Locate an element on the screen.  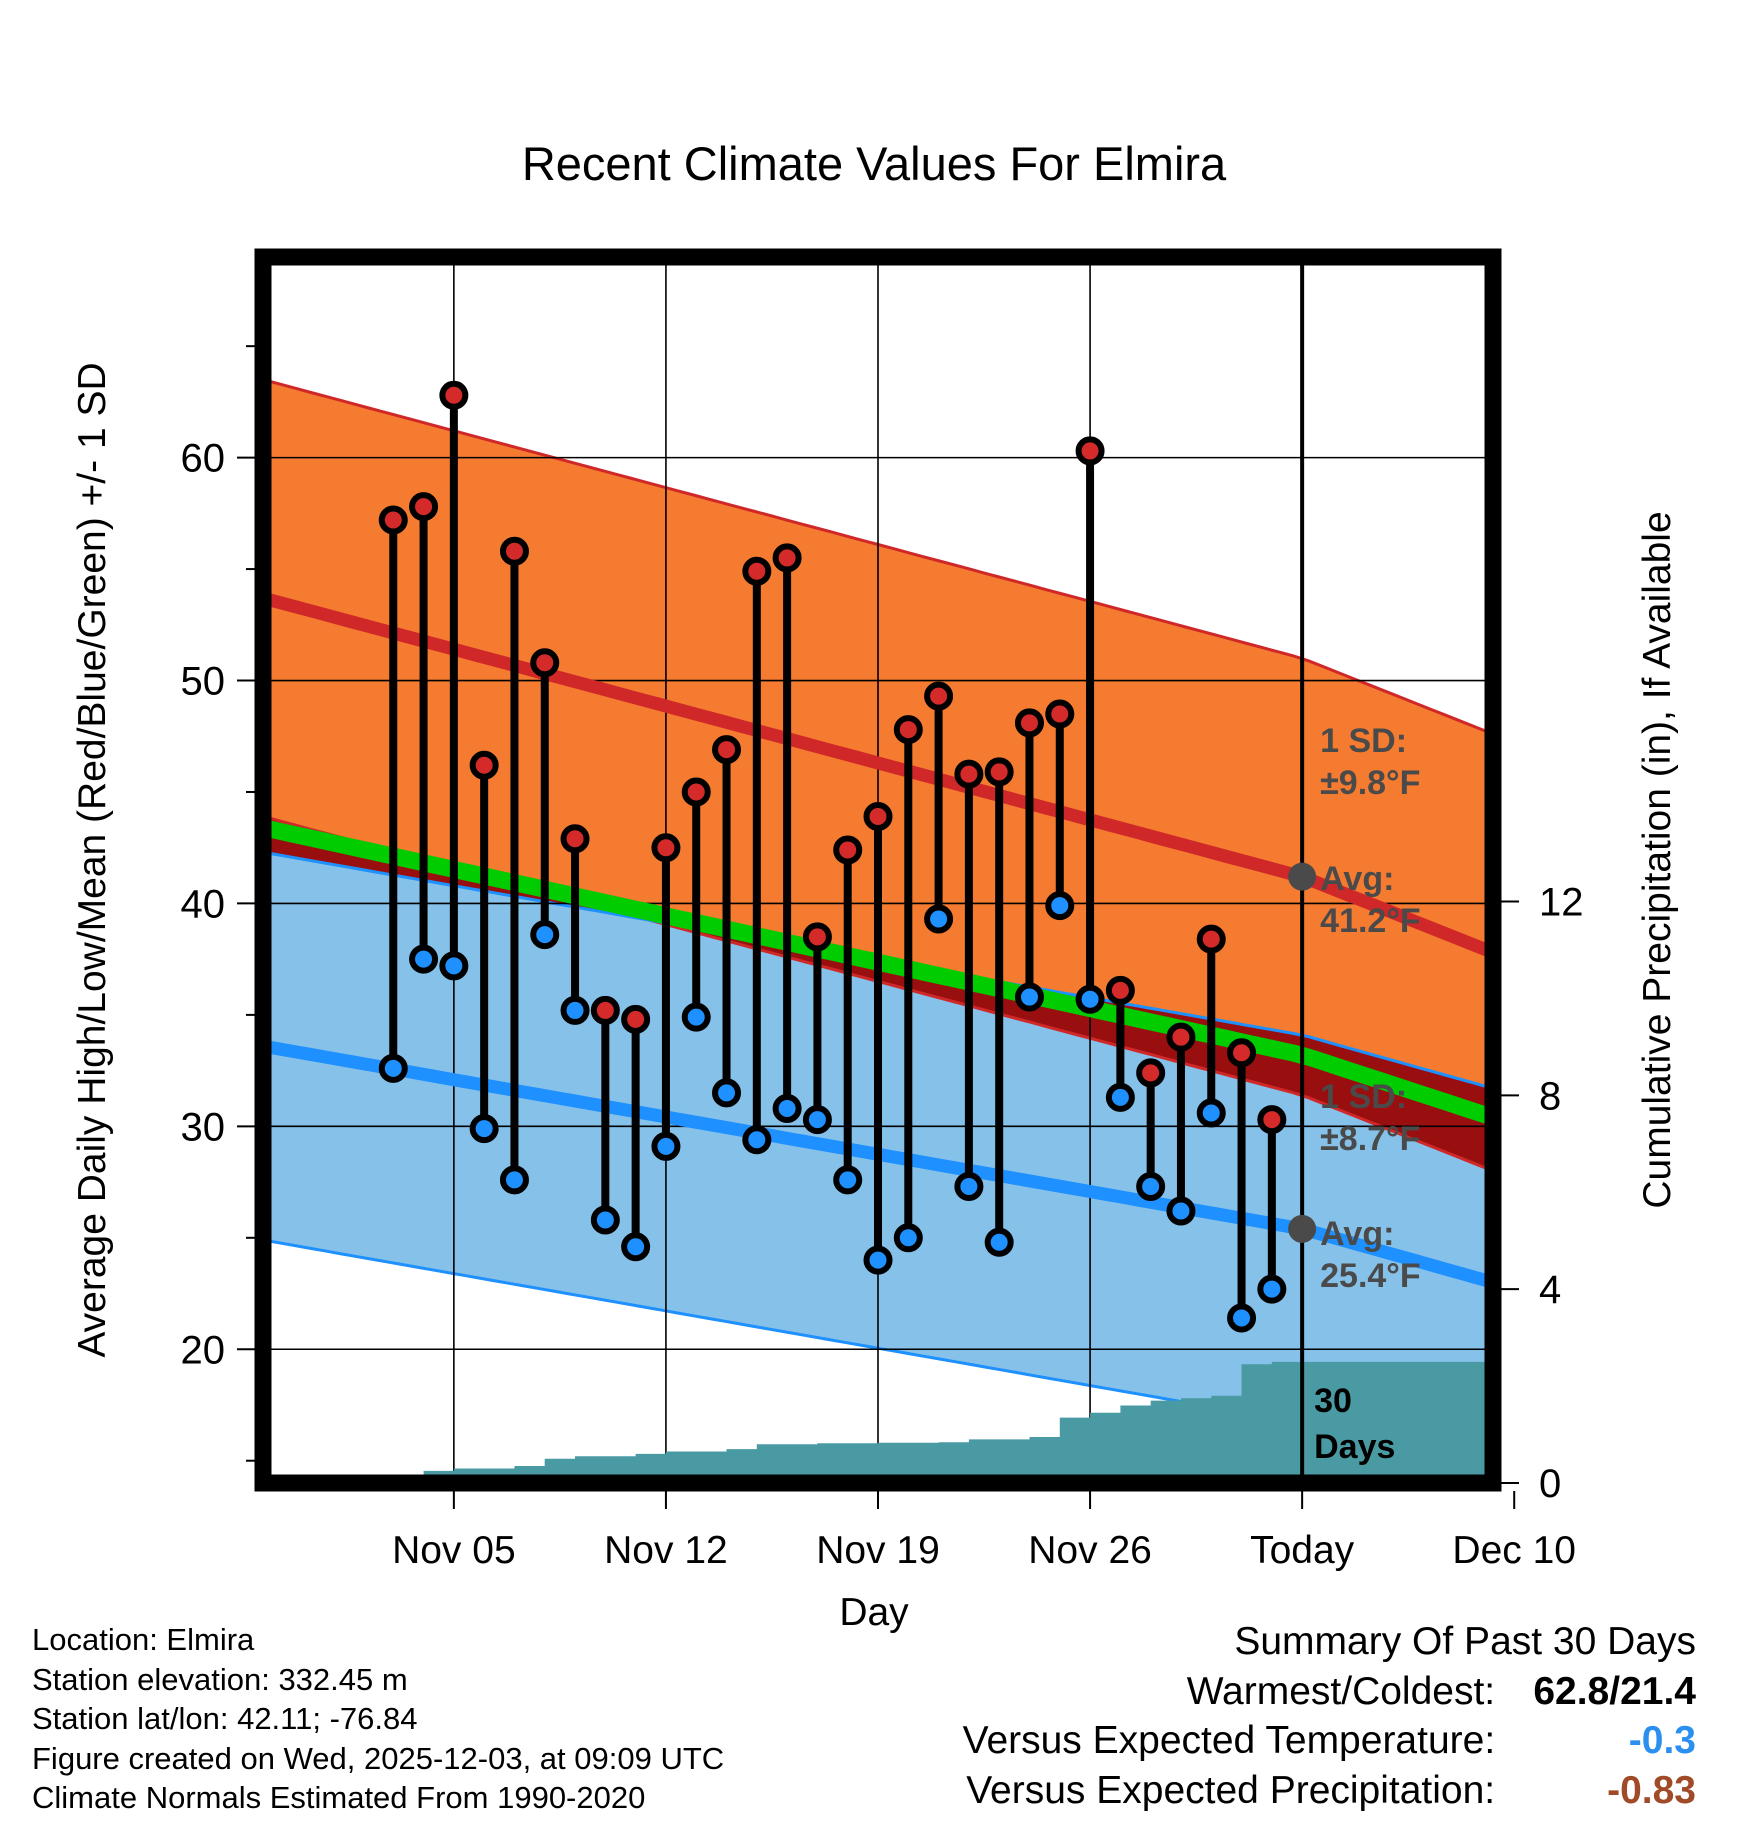
summary-warm-value: 62.8/21.4 is located at coordinates (1614, 1691).